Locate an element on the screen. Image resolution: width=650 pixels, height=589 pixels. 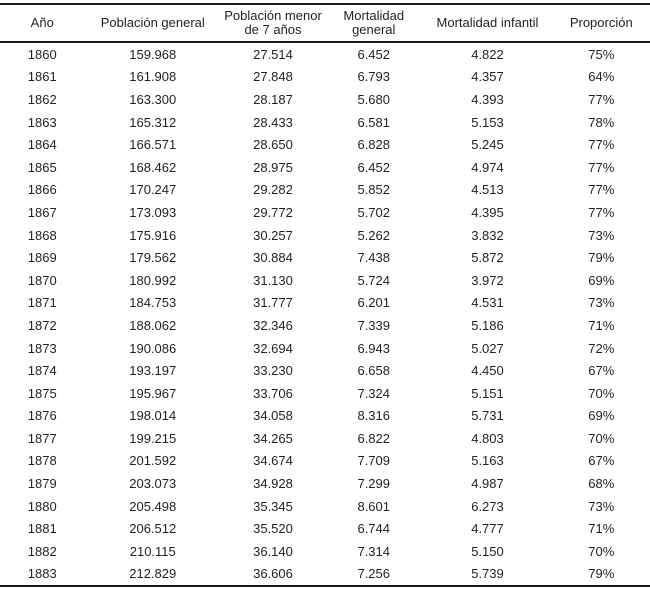
mortalidad-general-cell: 8.601 is located at coordinates (374, 506).